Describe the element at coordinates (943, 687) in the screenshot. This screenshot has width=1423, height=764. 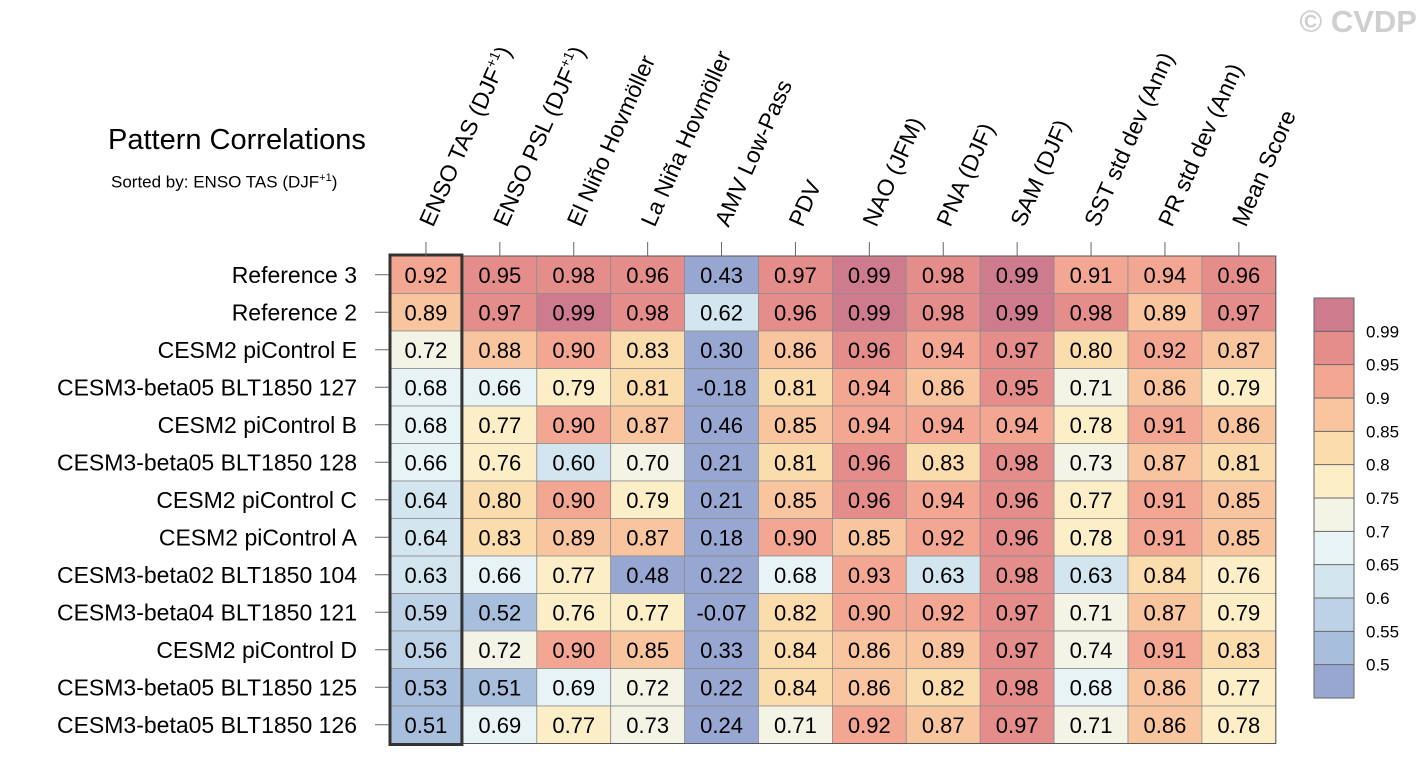
I see `cell-value: 0.82` at that location.